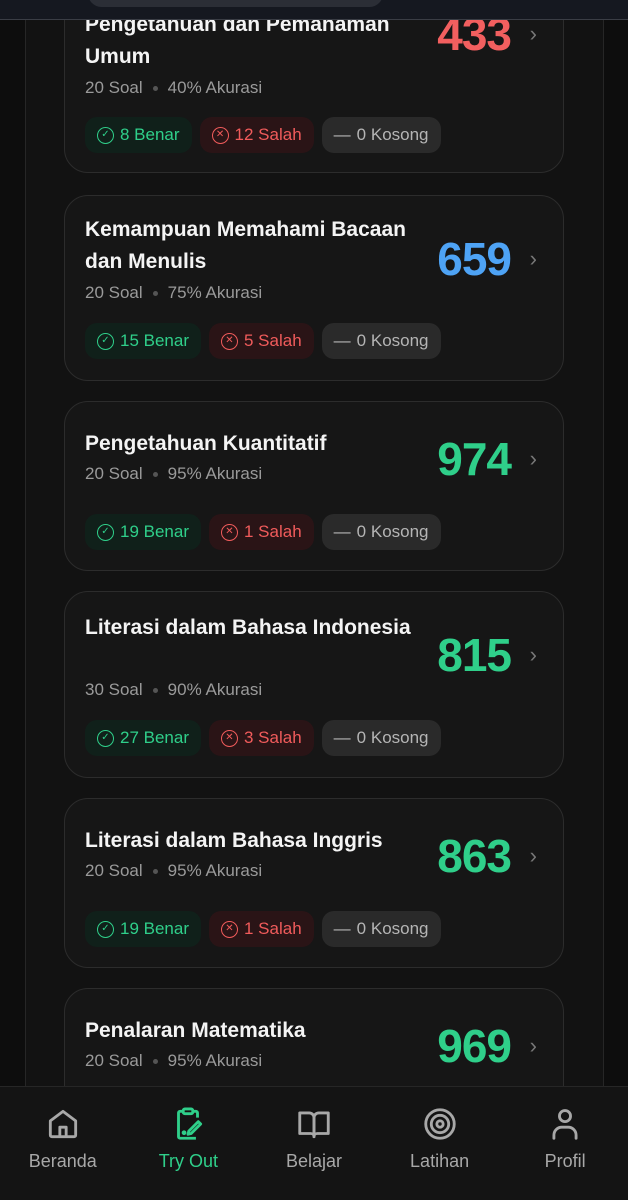 The width and height of the screenshot is (628, 1200). Describe the element at coordinates (440, 1161) in the screenshot. I see `nav-label: Latihan` at that location.